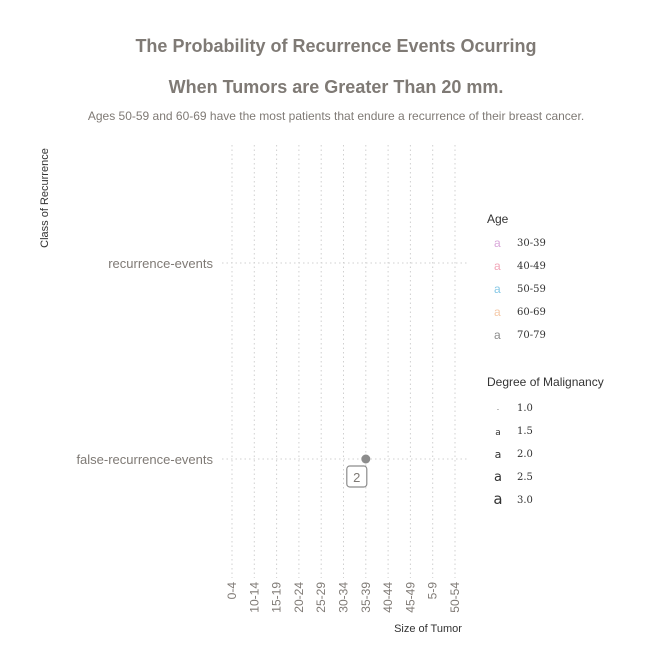 This screenshot has width=672, height=672. What do you see at coordinates (498, 410) in the screenshot?
I see `malignancy-legend-key: ·` at bounding box center [498, 410].